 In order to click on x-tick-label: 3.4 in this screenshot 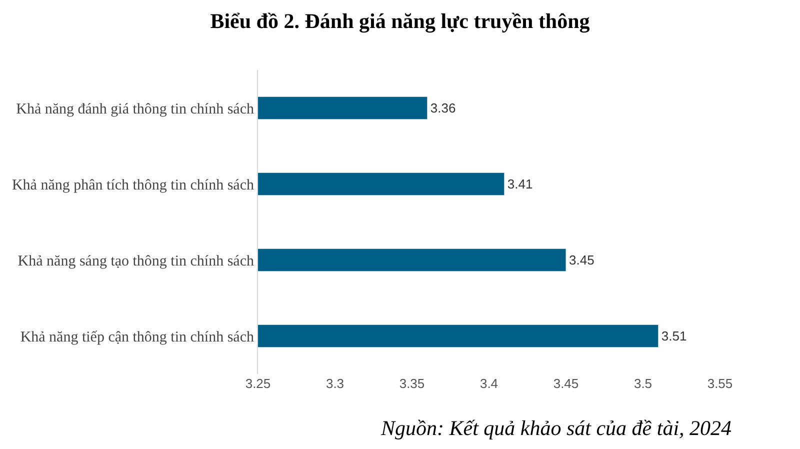, I will do `click(489, 383)`.